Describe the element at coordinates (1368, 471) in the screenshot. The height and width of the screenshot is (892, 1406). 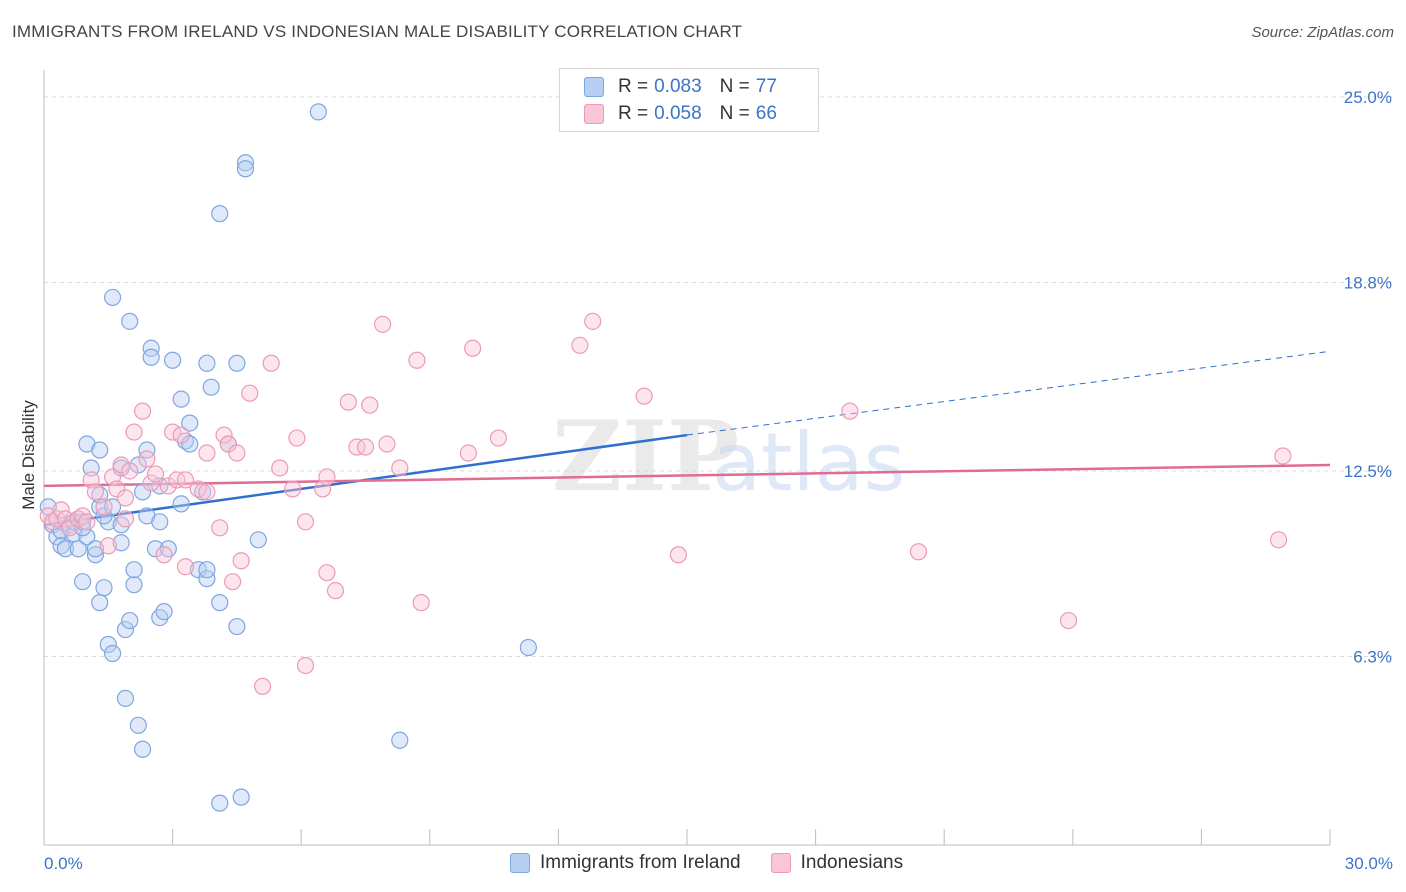
I see `y-tick-label: 12.5%` at that location.